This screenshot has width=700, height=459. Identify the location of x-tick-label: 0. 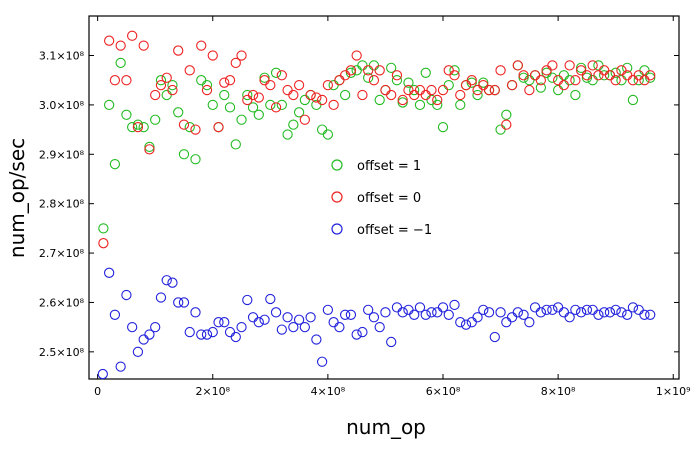
(97, 391).